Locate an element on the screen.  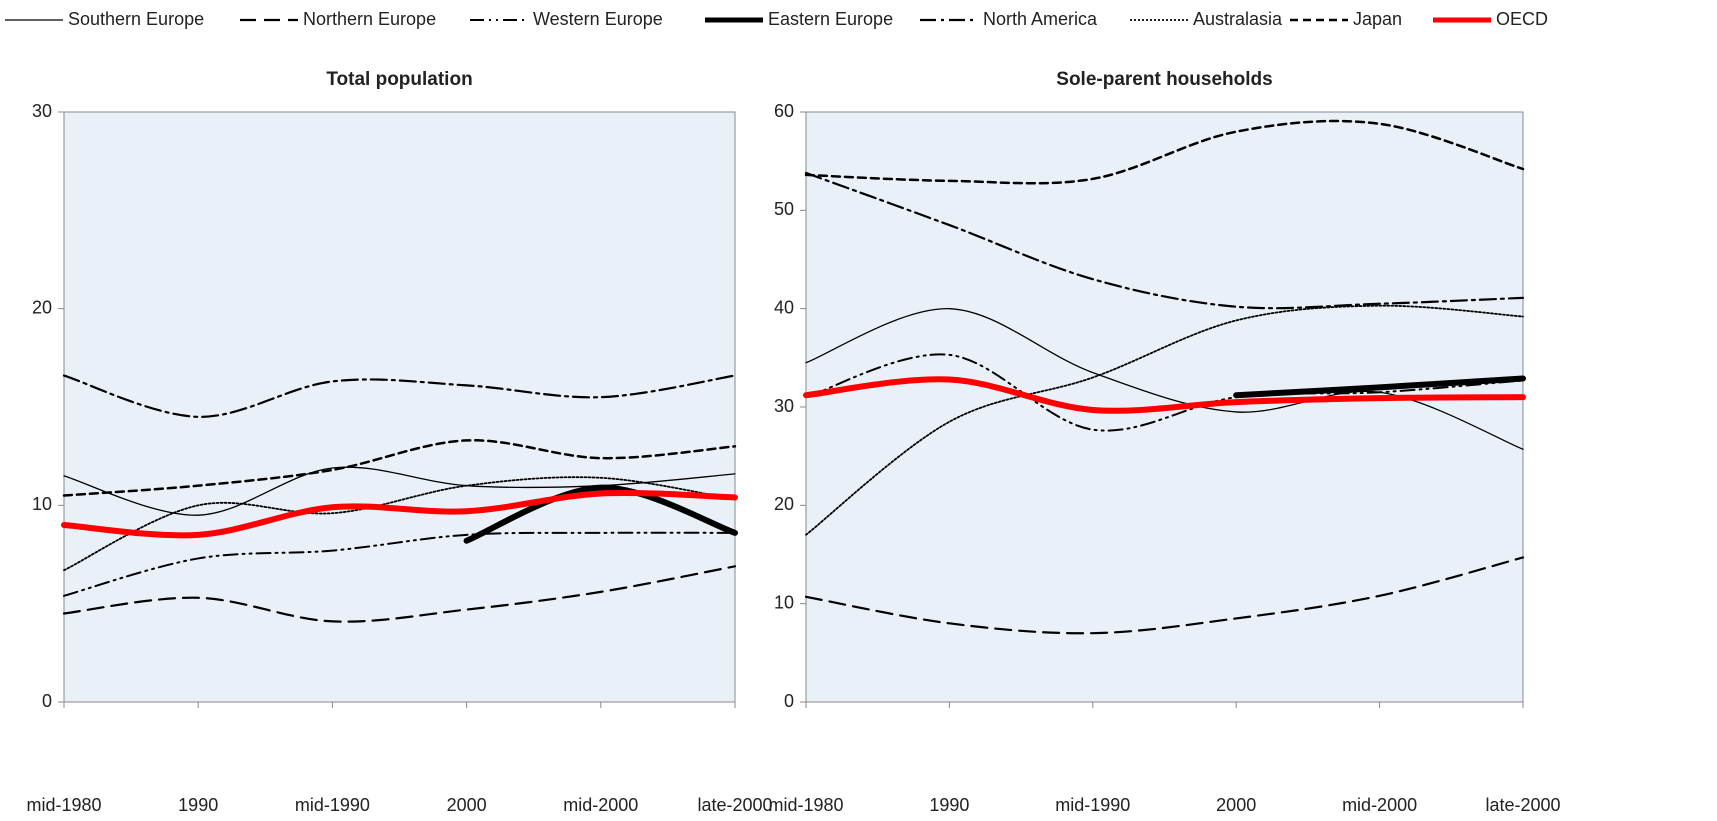
y-tick-label: 50 is located at coordinates (784, 209).